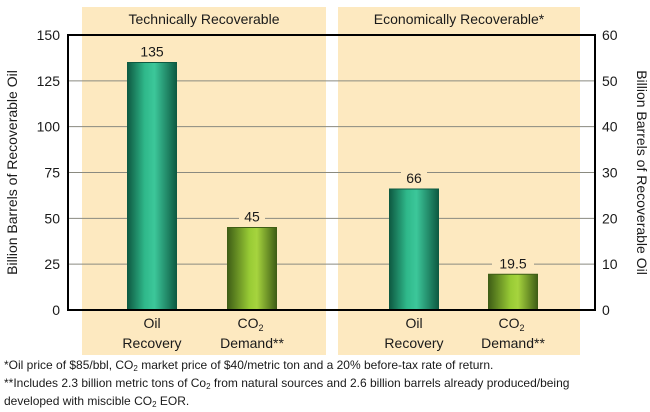 The image size is (650, 412). I want to click on y-tick-left: 125, so click(49, 81).